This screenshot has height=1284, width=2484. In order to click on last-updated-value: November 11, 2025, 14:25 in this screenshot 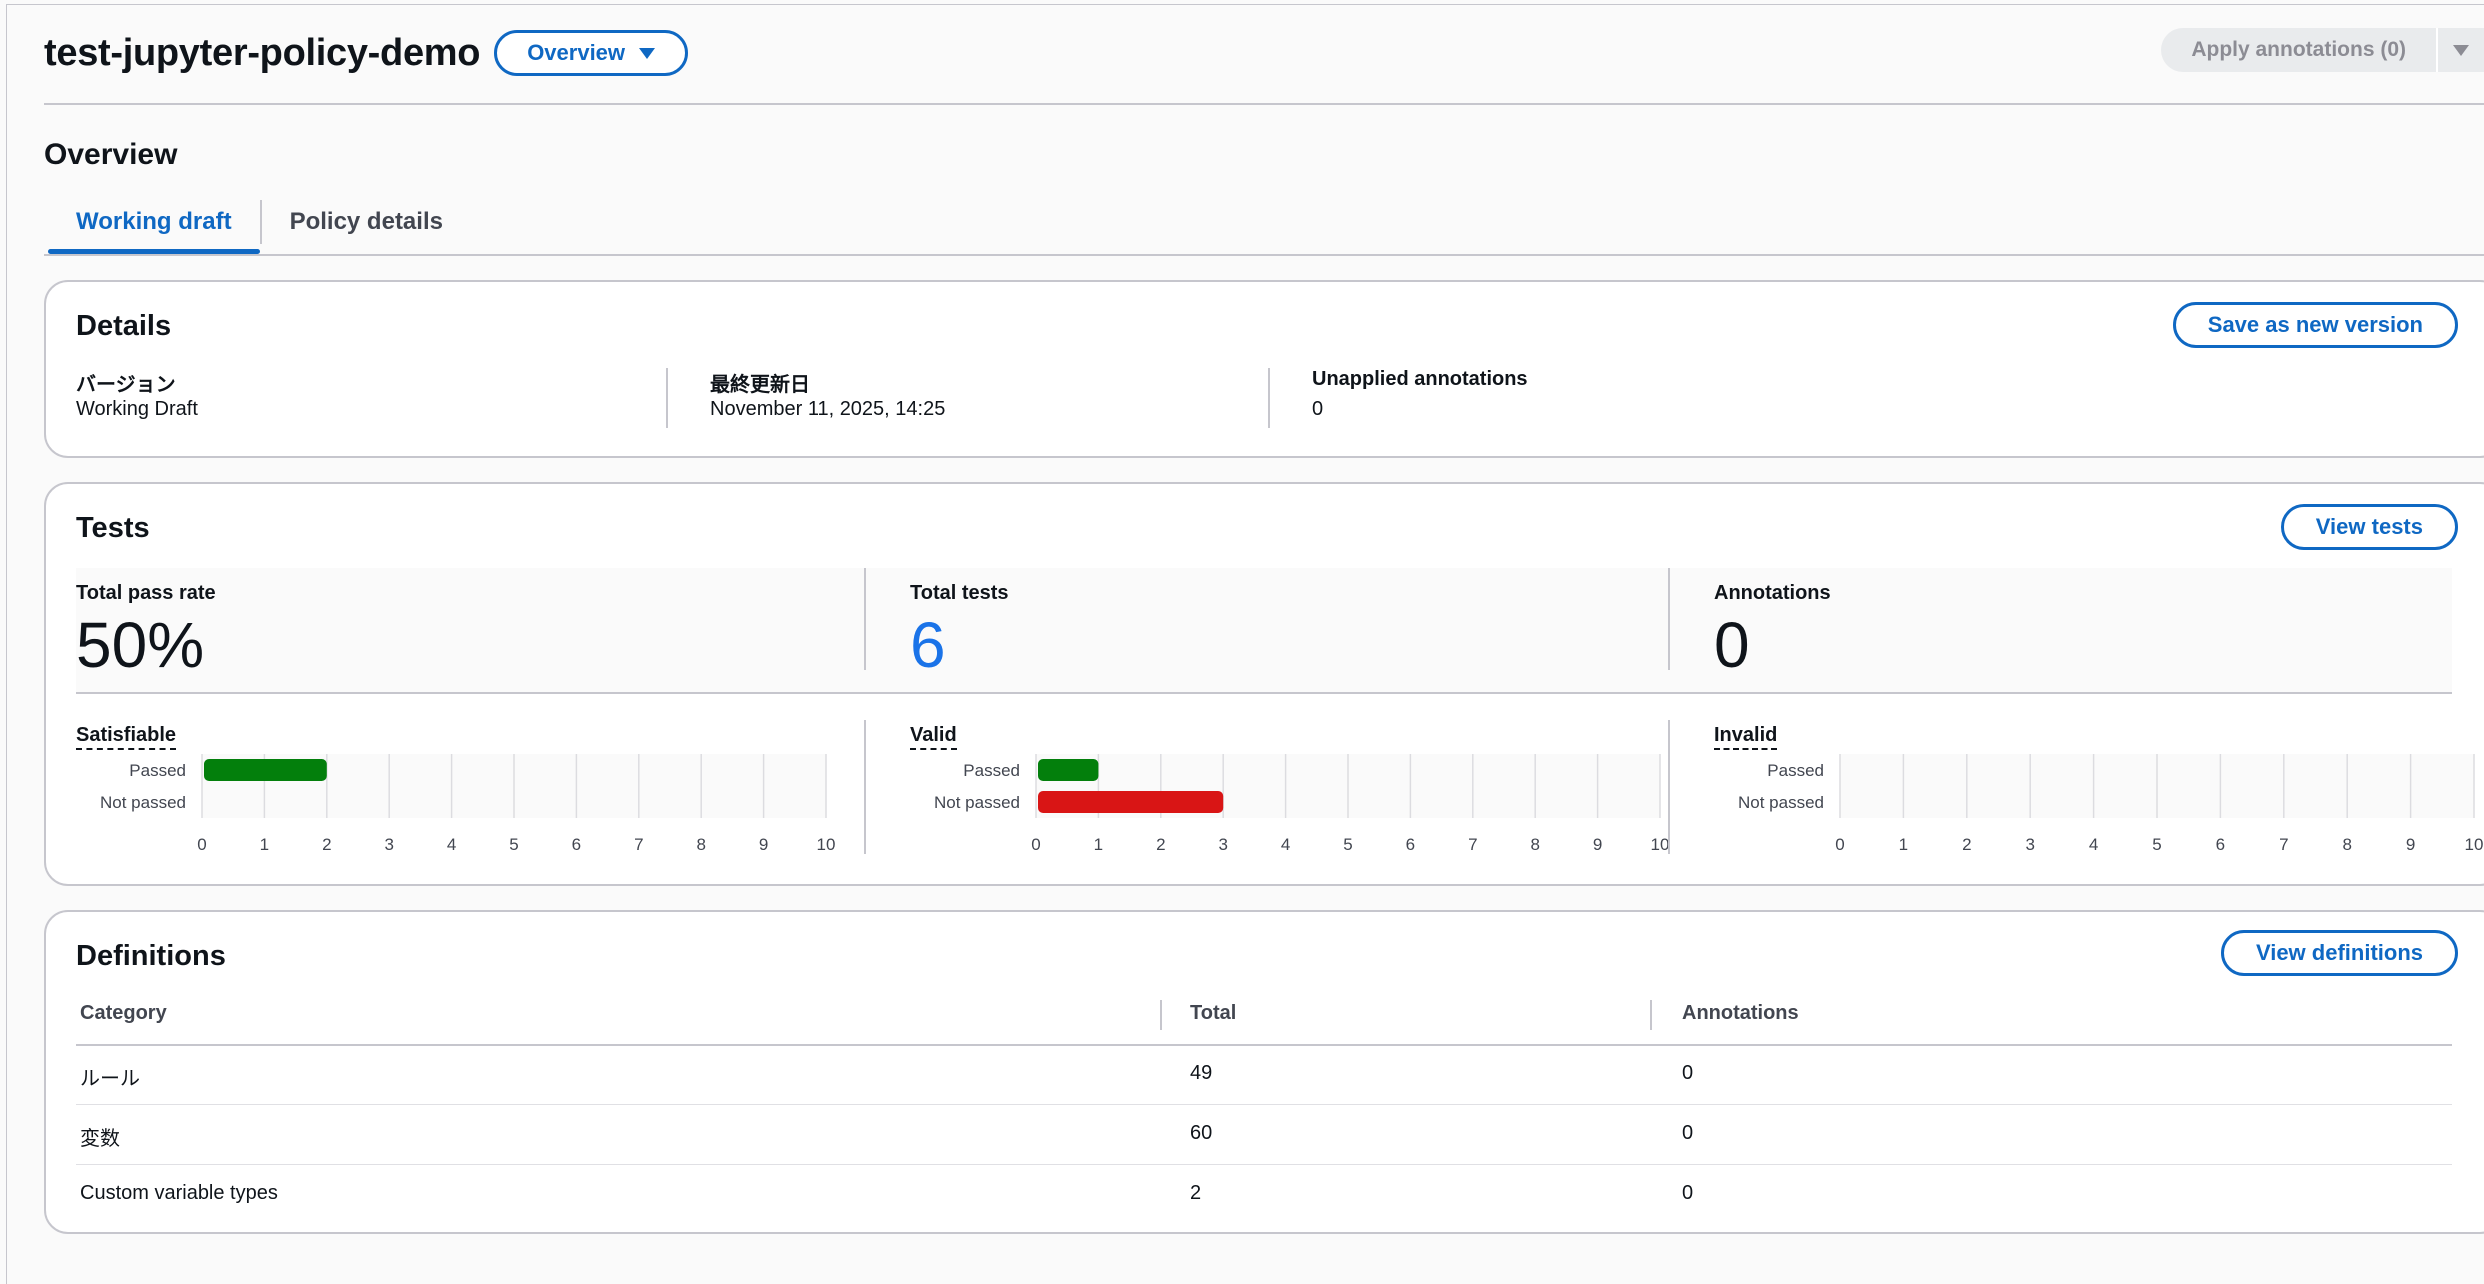, I will do `click(828, 409)`.